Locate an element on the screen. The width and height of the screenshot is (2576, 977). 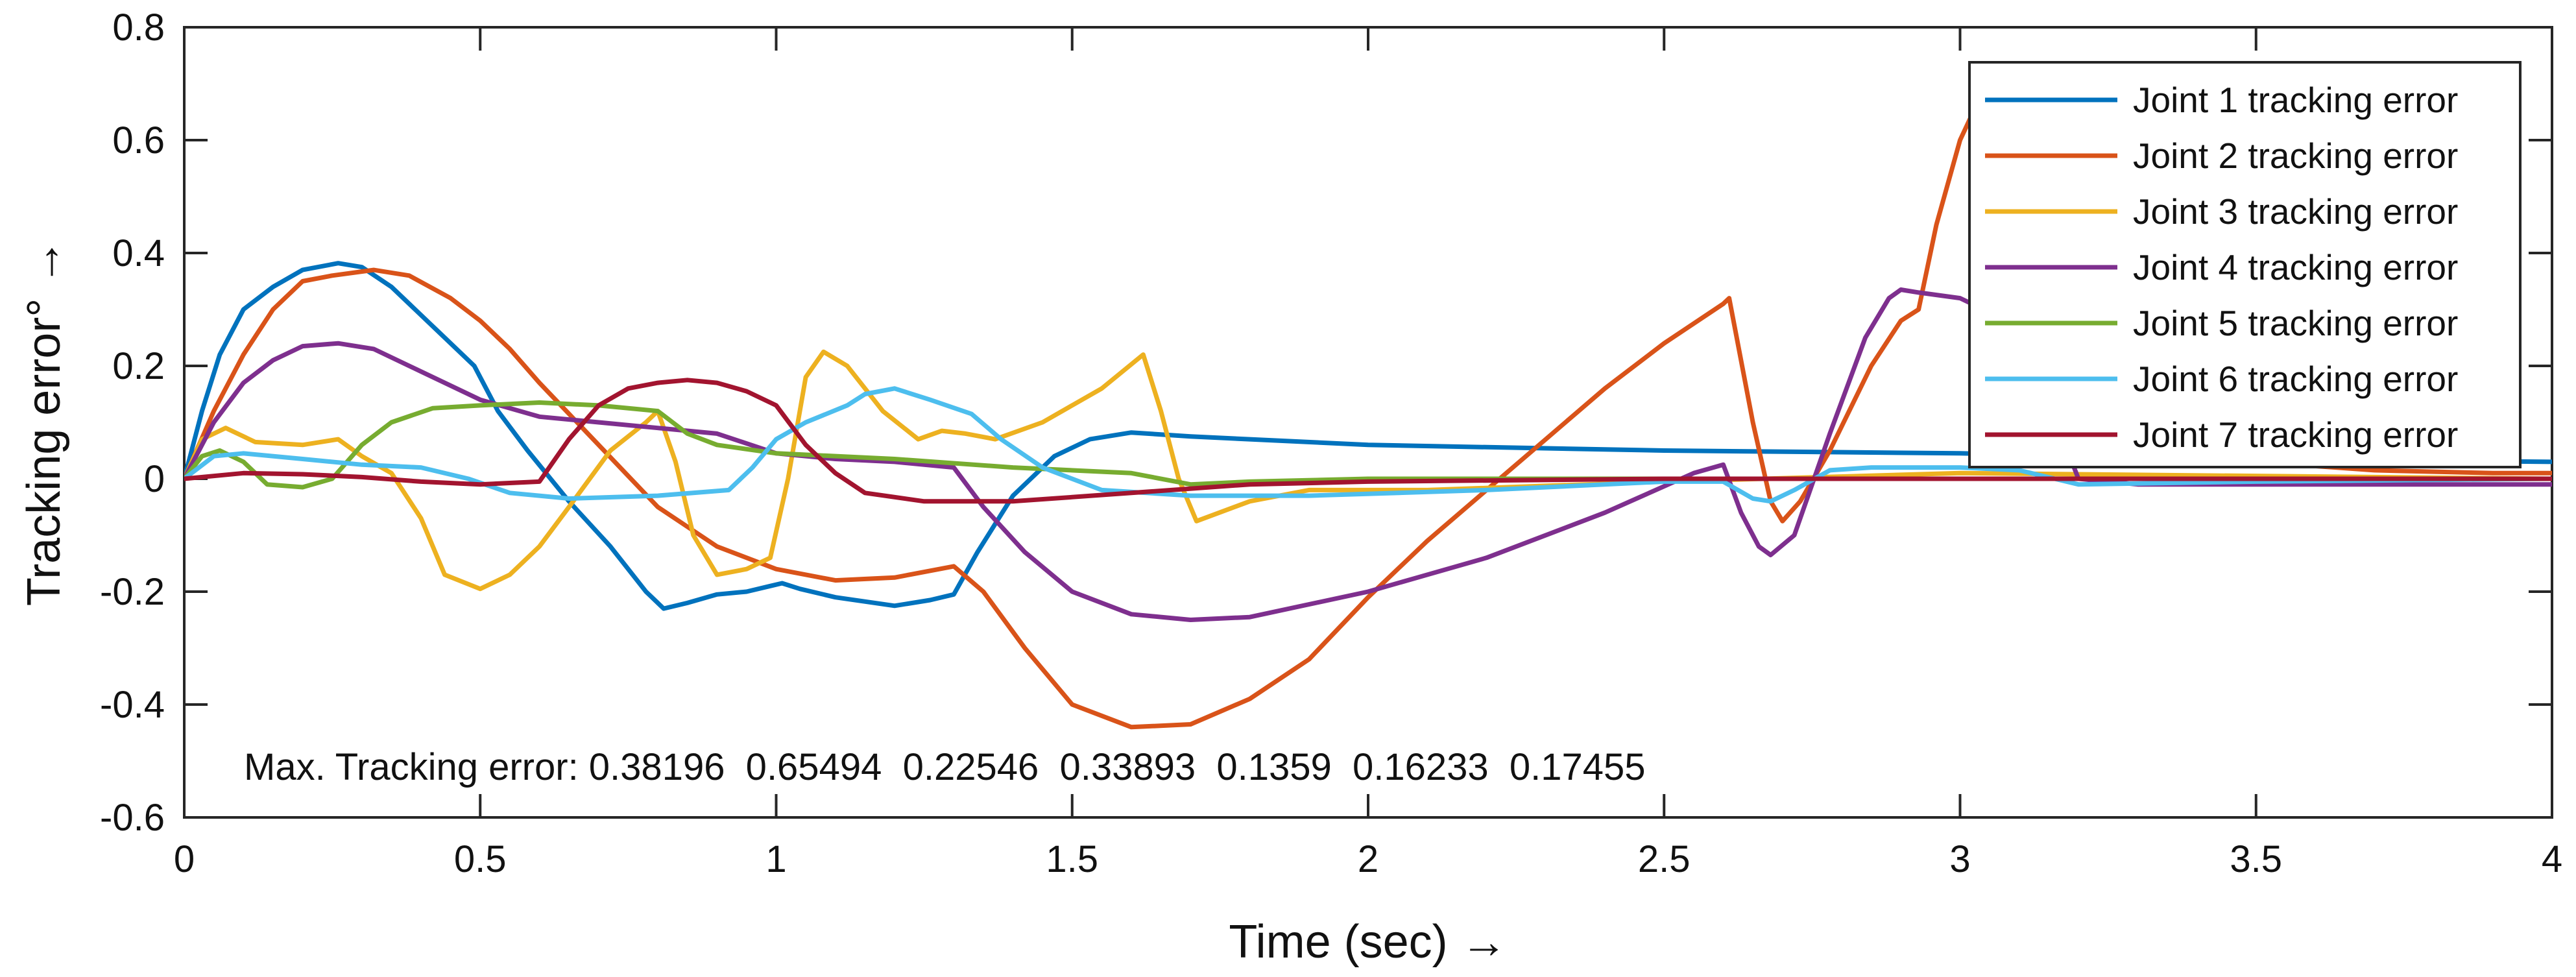
legend-label: Joint 6 tracking error is located at coordinates (2295, 379).